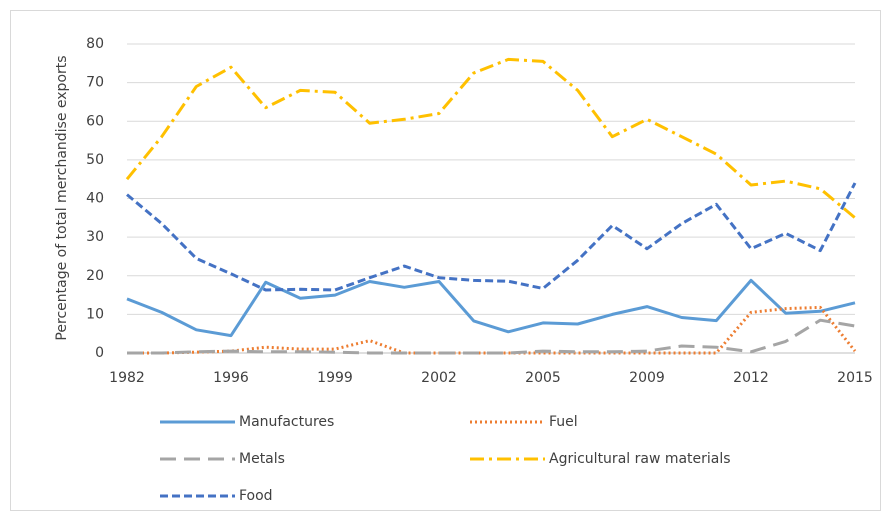 The width and height of the screenshot is (891, 521). I want to click on legend-label: Manufactures, so click(286, 422).